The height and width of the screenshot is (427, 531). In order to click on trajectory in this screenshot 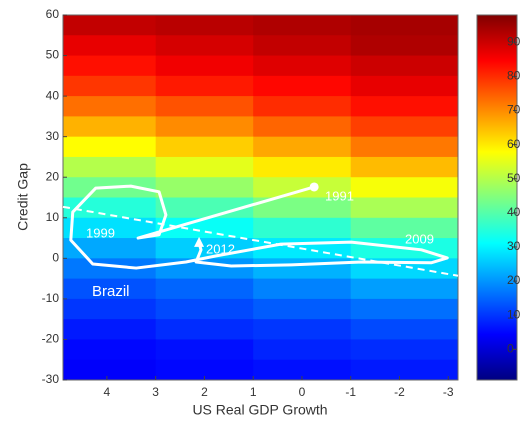, I will do `click(259, 227)`.